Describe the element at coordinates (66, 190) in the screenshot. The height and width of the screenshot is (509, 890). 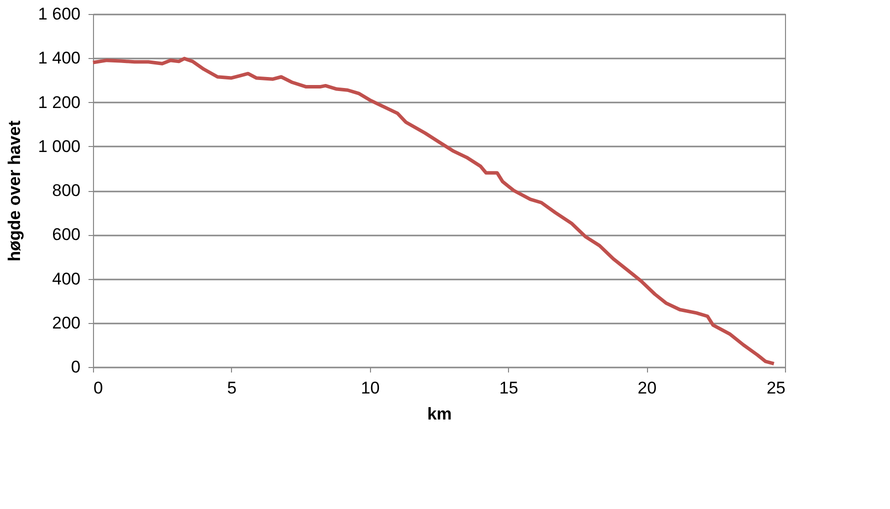
I see `y-tick-label: 800` at that location.